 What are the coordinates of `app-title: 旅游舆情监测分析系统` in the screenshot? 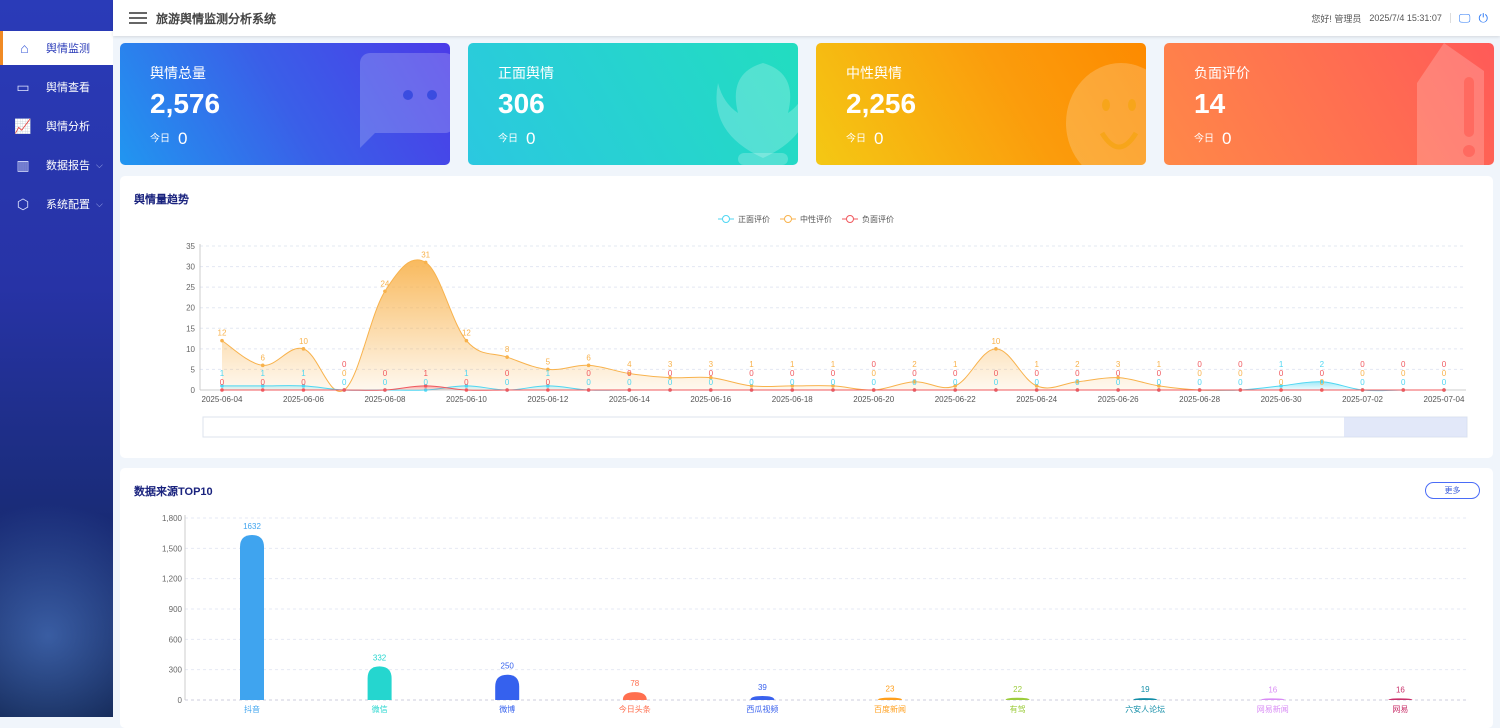 It's located at (216, 18).